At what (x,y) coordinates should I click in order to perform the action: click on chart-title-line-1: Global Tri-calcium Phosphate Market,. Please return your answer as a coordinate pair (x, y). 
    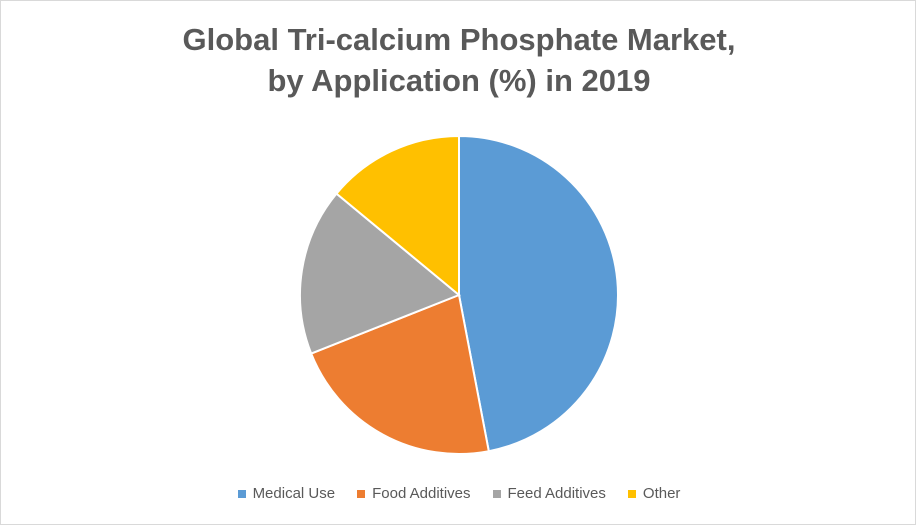
    Looking at the image, I should click on (459, 39).